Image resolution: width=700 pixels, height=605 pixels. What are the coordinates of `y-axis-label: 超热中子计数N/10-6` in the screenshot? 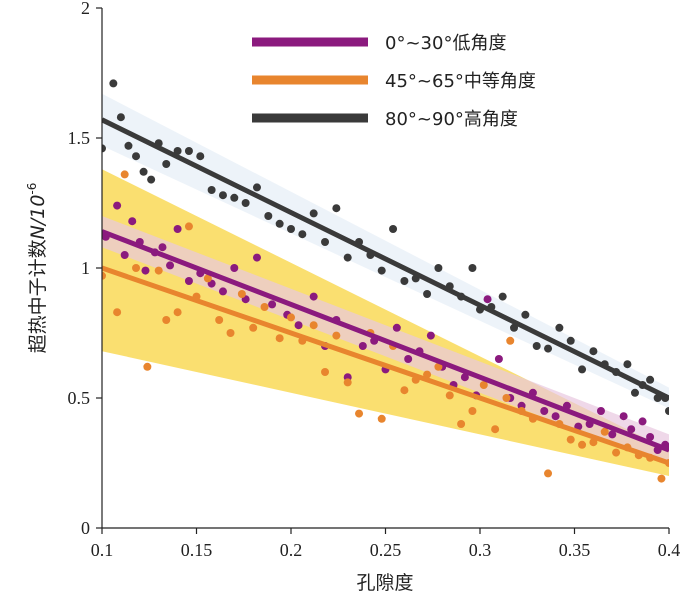 It's located at (37, 268).